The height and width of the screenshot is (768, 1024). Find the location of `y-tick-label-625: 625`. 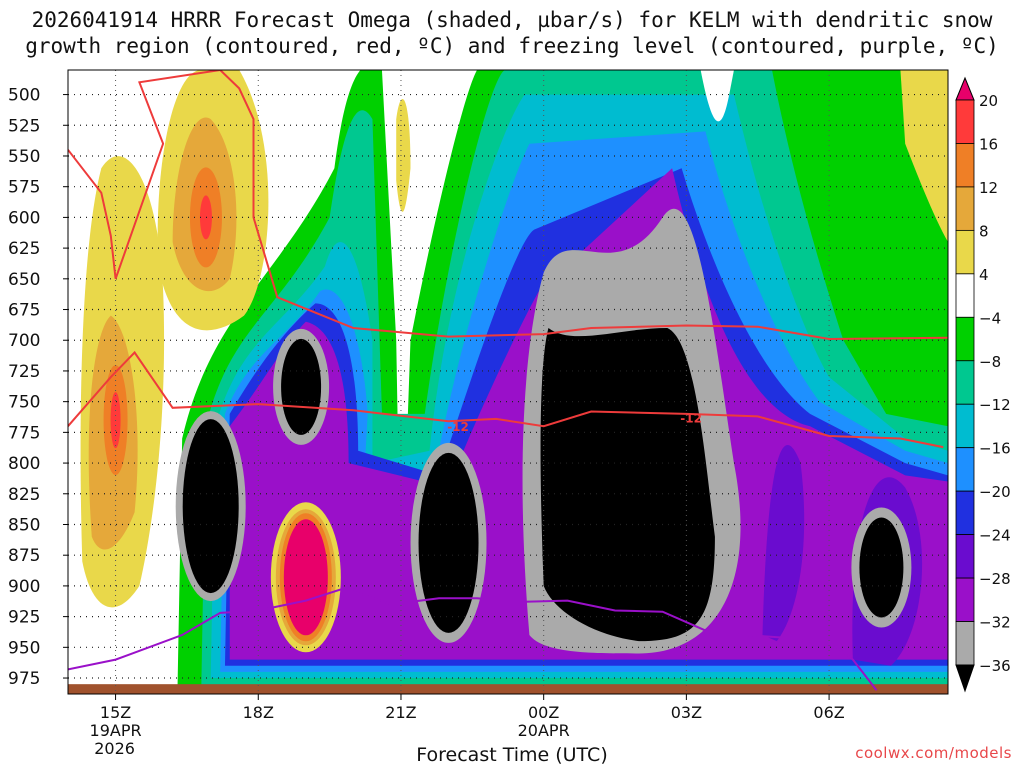

y-tick-label-625: 625 is located at coordinates (24, 249).